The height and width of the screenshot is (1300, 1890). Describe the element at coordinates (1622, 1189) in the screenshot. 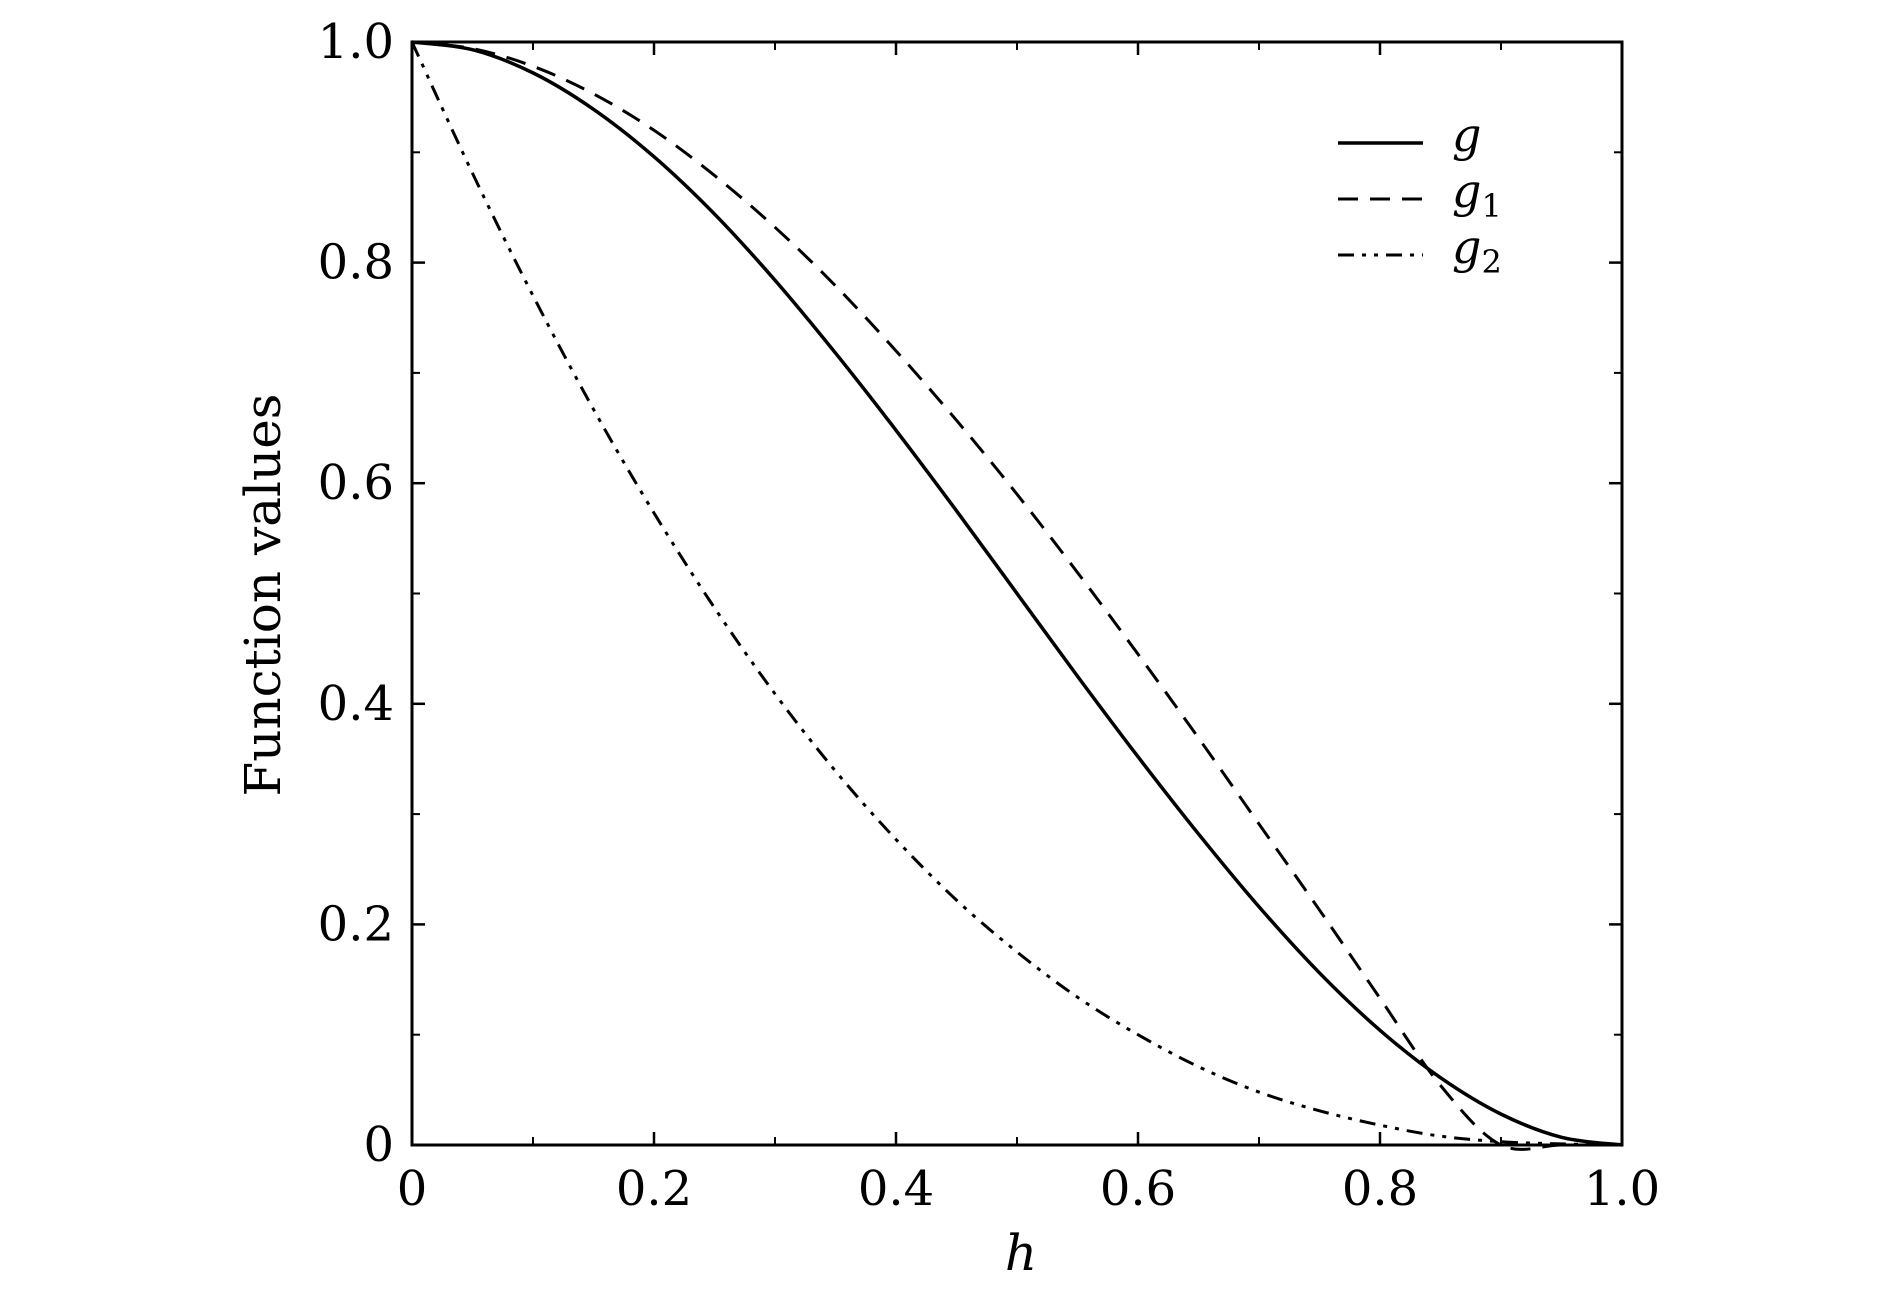

I see `x-tick-label: 1.0` at that location.